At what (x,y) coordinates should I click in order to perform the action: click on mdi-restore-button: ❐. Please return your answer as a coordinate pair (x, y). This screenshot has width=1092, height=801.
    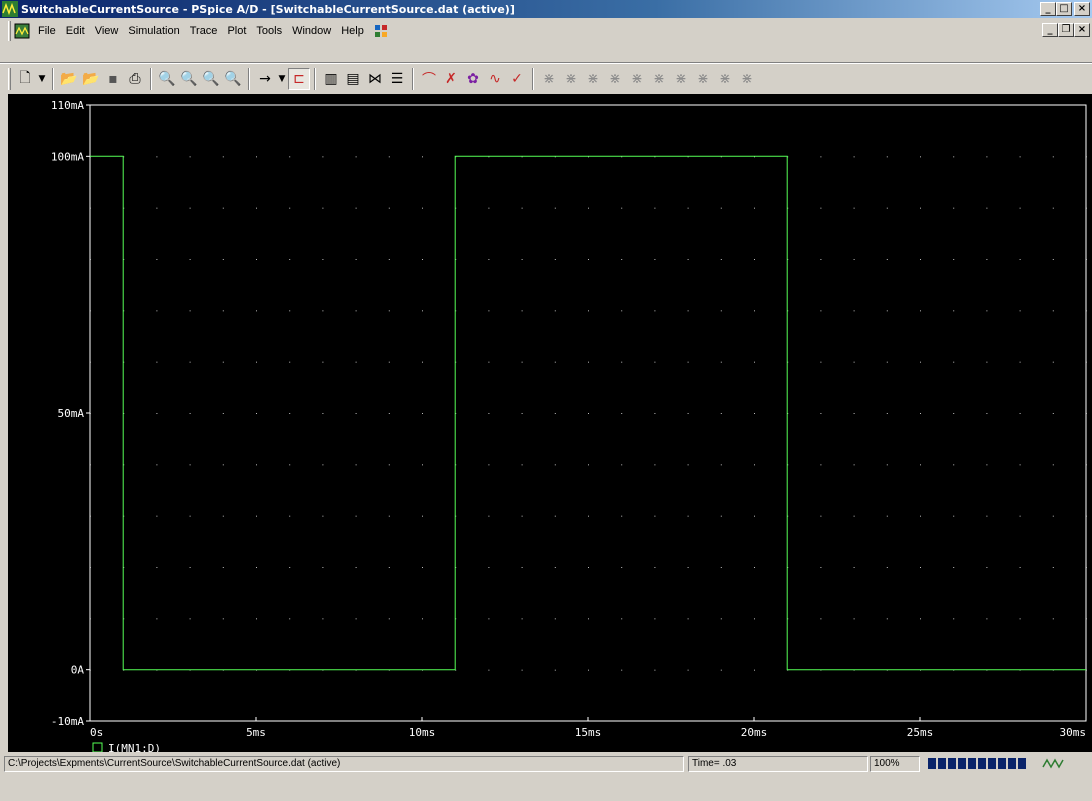
    Looking at the image, I should click on (1066, 30).